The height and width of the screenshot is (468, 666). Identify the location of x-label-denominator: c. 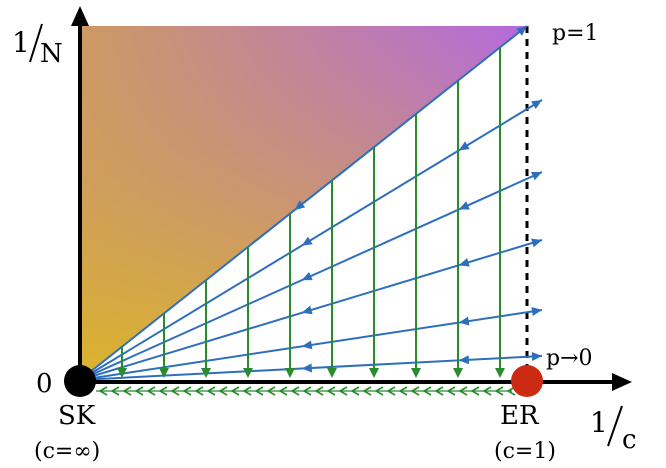
(629, 440).